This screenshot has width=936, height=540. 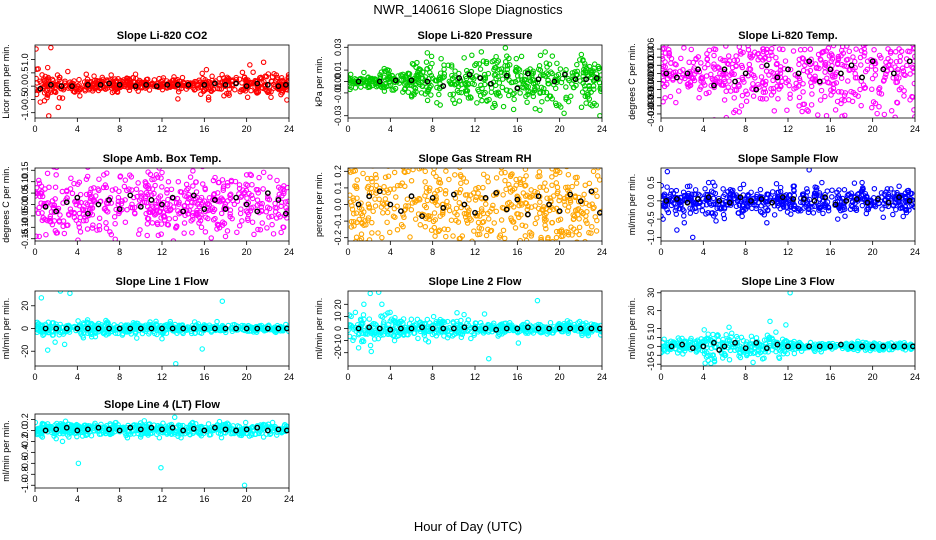 I want to click on x-tick-label: 24, so click(x=602, y=252).